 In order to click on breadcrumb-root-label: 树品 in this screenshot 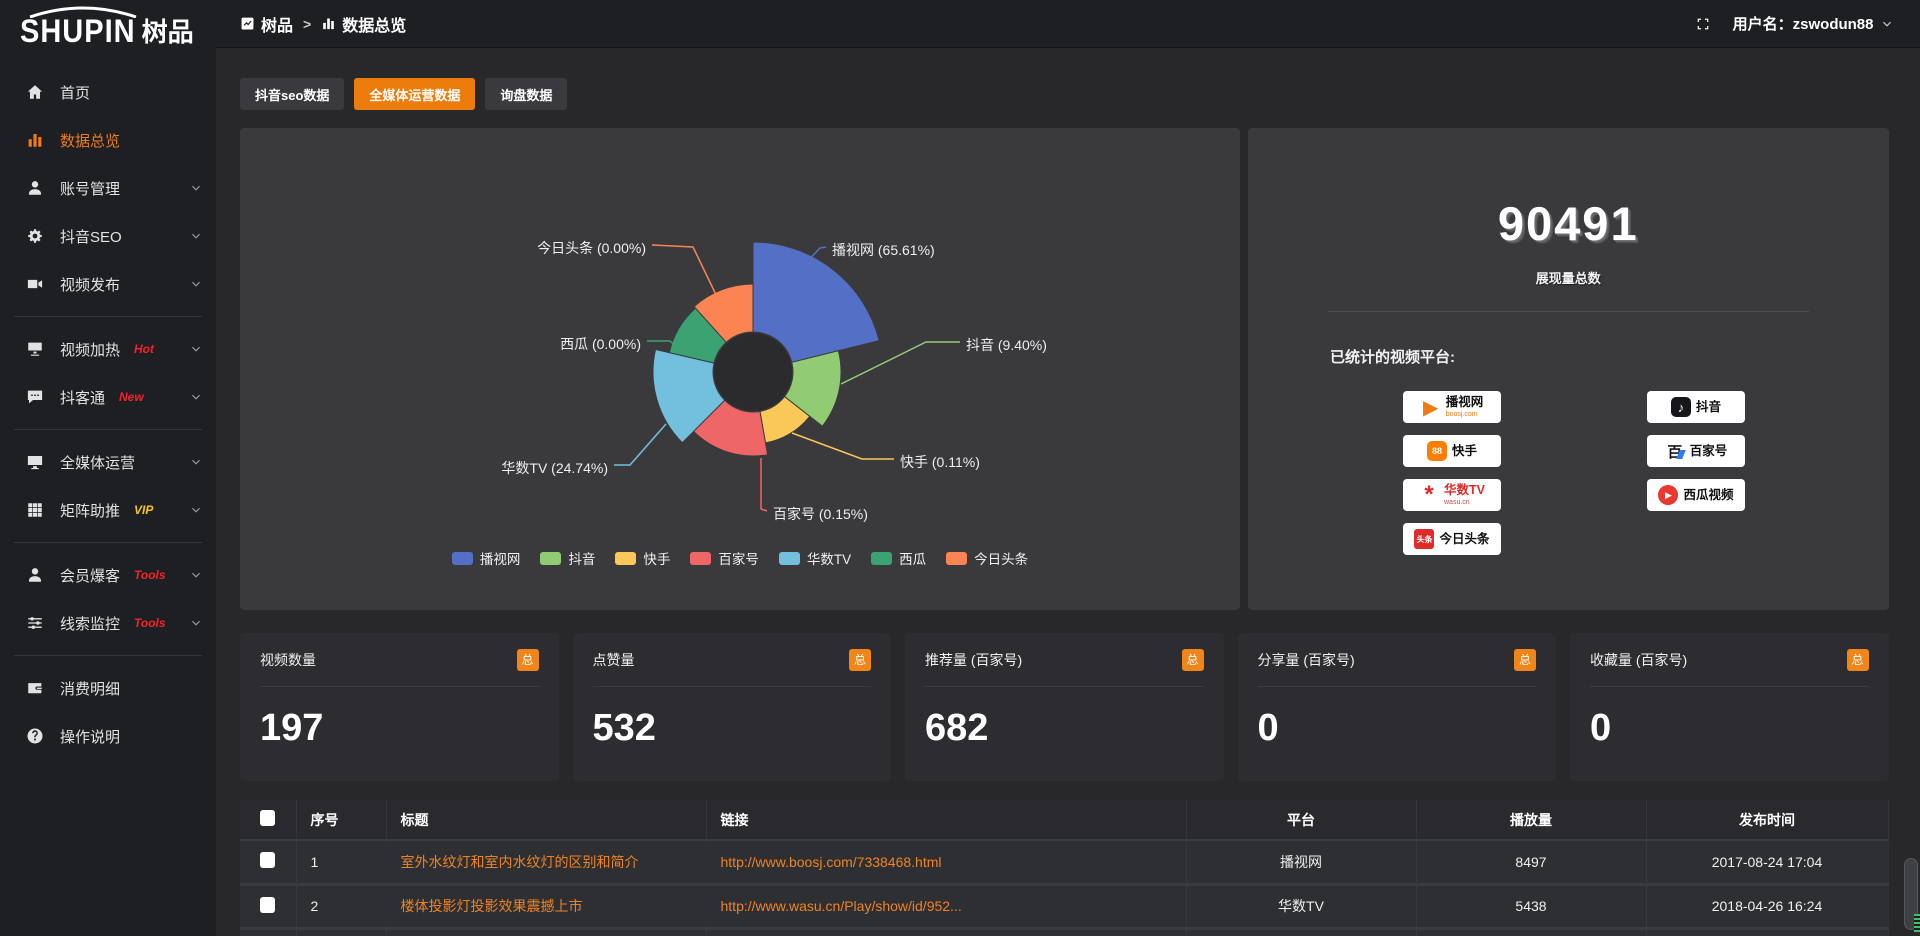, I will do `click(277, 26)`.